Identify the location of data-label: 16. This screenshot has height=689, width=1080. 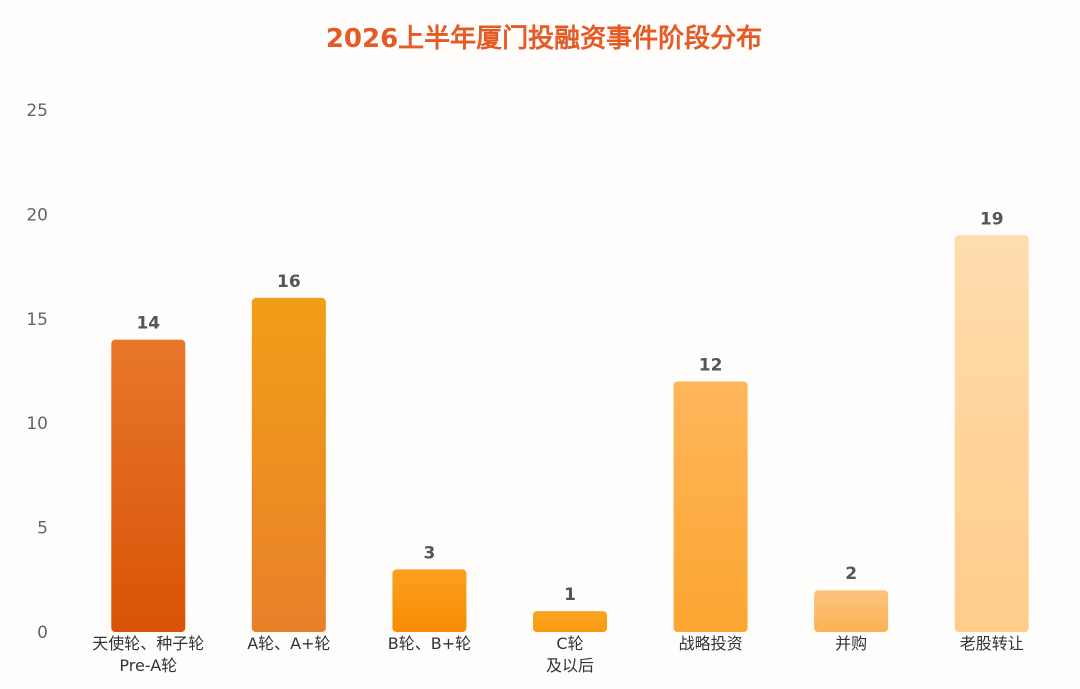
(289, 282).